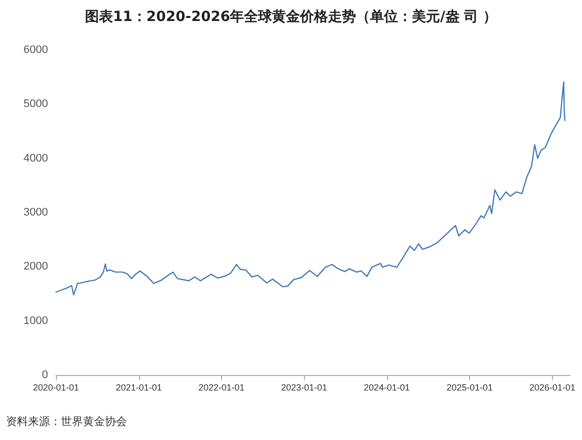 The width and height of the screenshot is (582, 440). What do you see at coordinates (66, 421) in the screenshot?
I see `text: 资料来源：世界黄金协会` at bounding box center [66, 421].